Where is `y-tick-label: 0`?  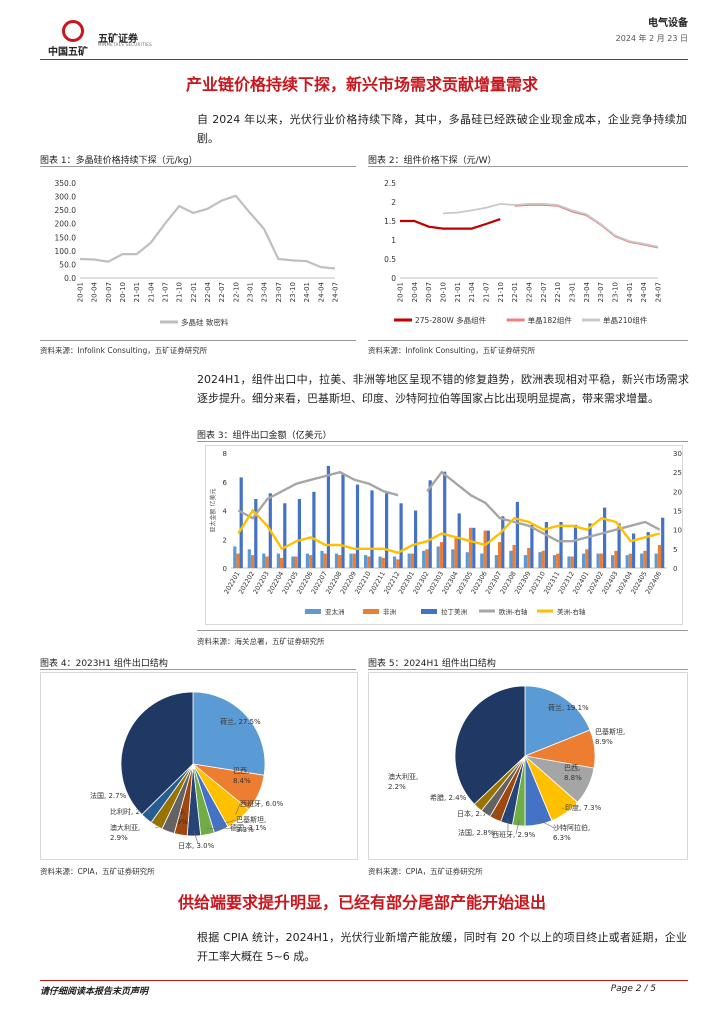
y-tick-label: 0 is located at coordinates (225, 569).